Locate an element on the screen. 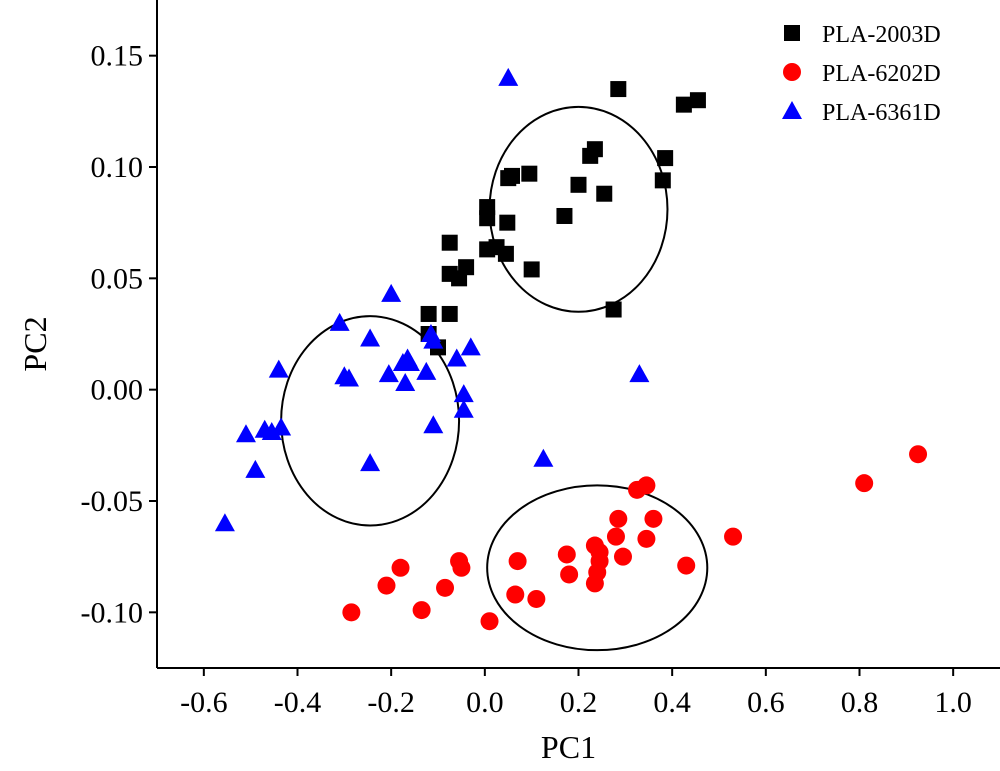 The width and height of the screenshot is (1000, 771). x-tick-label: 0.4 is located at coordinates (672, 702).